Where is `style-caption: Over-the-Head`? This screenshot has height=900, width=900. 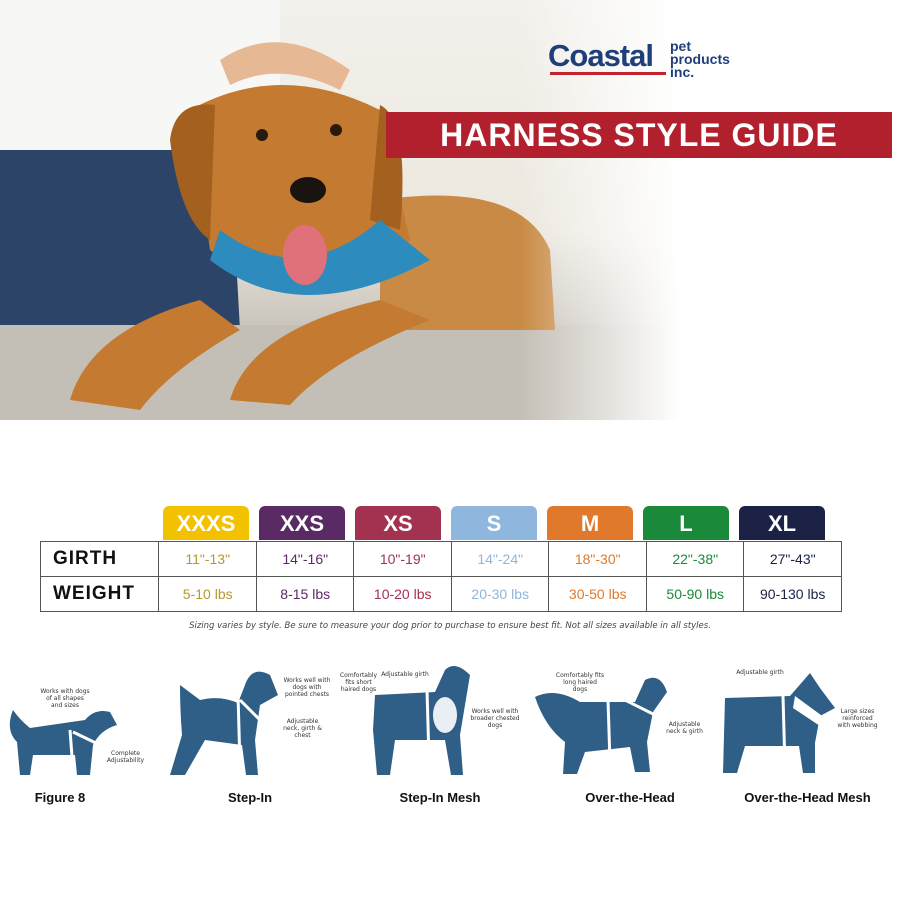 style-caption: Over-the-Head is located at coordinates (630, 797).